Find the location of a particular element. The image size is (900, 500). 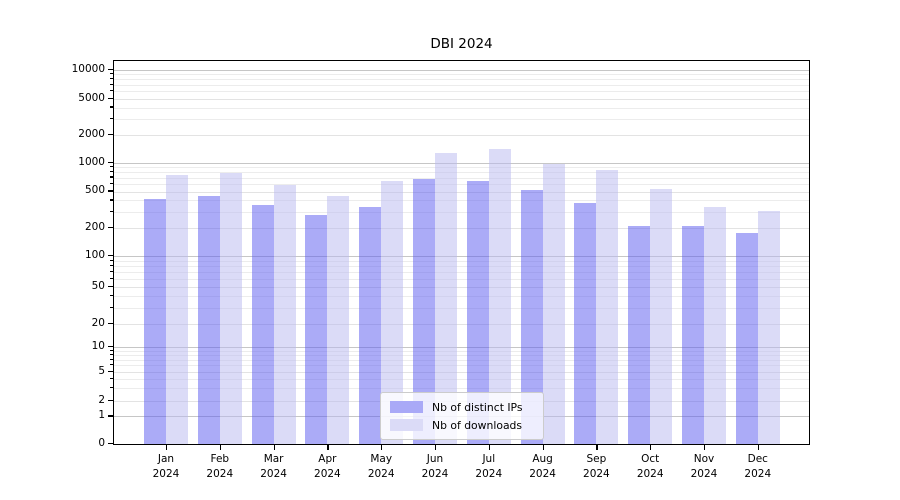

y-tick-label-0: 0 is located at coordinates (101, 443).